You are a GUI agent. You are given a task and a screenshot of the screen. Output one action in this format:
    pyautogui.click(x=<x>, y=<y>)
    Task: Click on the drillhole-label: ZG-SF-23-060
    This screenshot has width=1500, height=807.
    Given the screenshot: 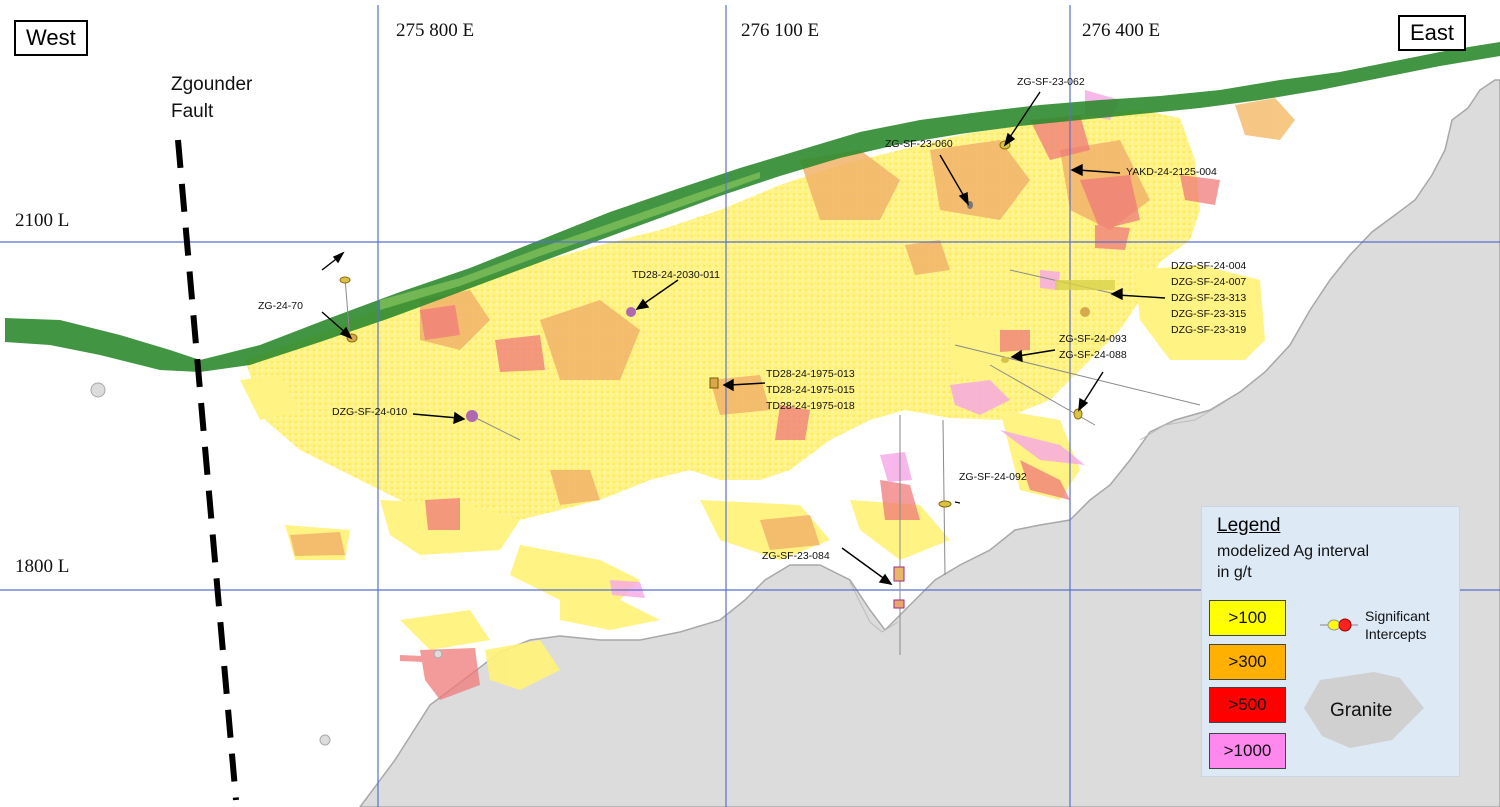 What is the action you would take?
    pyautogui.click(x=919, y=144)
    